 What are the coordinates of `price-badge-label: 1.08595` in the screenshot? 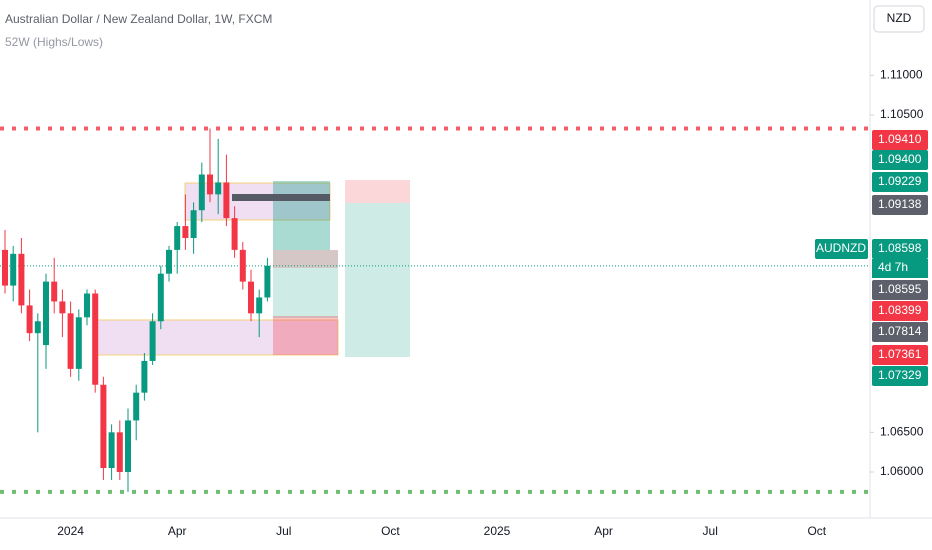 It's located at (900, 289).